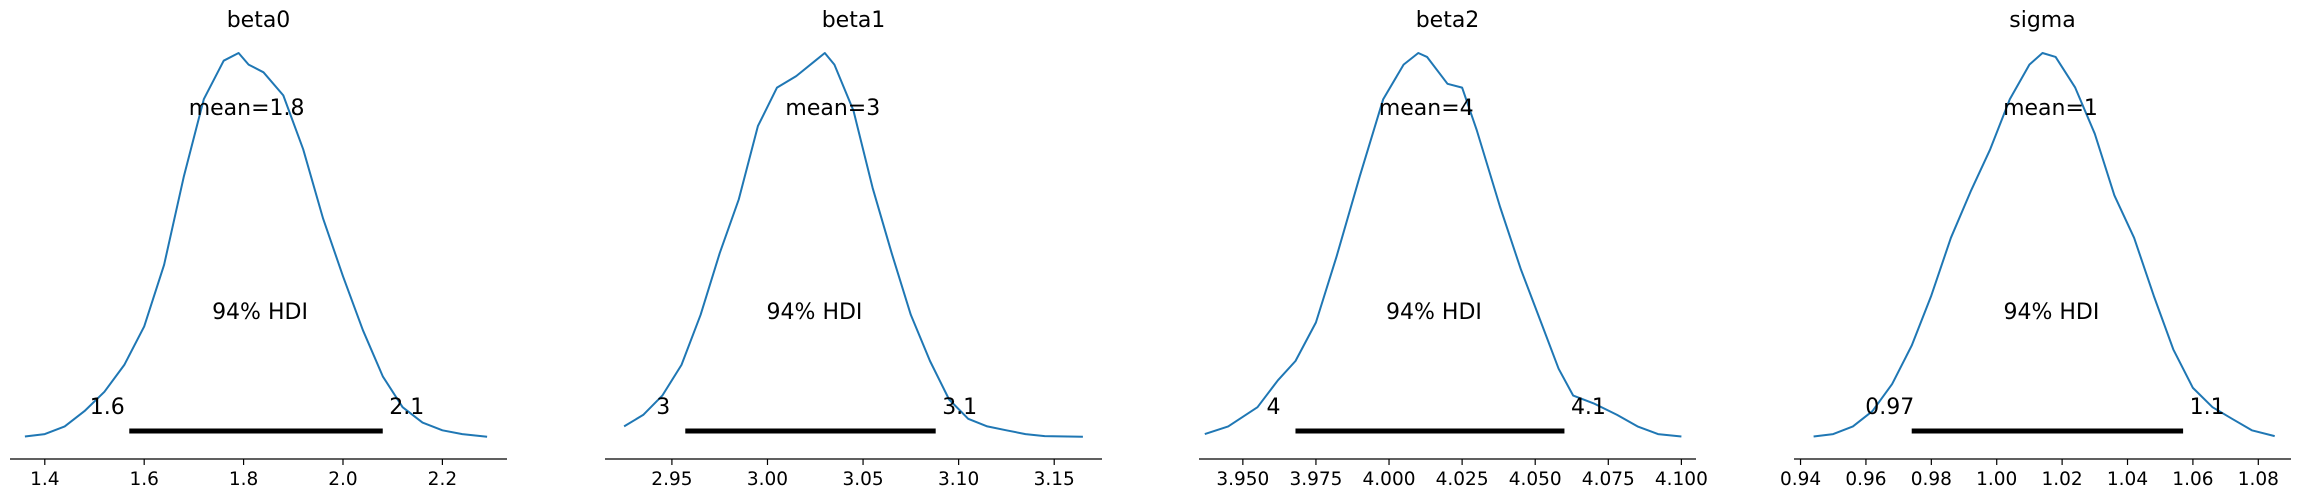  What do you see at coordinates (832, 108) in the screenshot?
I see `mean-label: mean=3` at bounding box center [832, 108].